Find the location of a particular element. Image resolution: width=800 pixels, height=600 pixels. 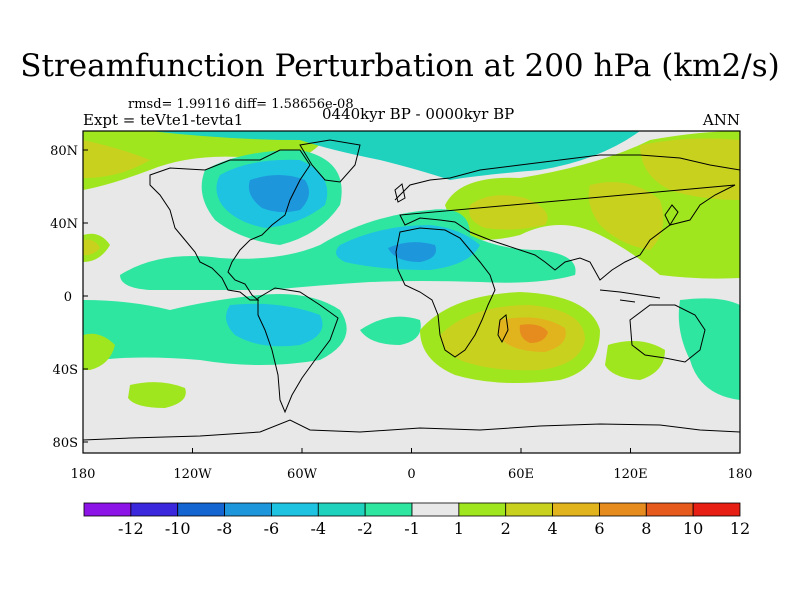

lon-label-60w: 60W is located at coordinates (302, 474).